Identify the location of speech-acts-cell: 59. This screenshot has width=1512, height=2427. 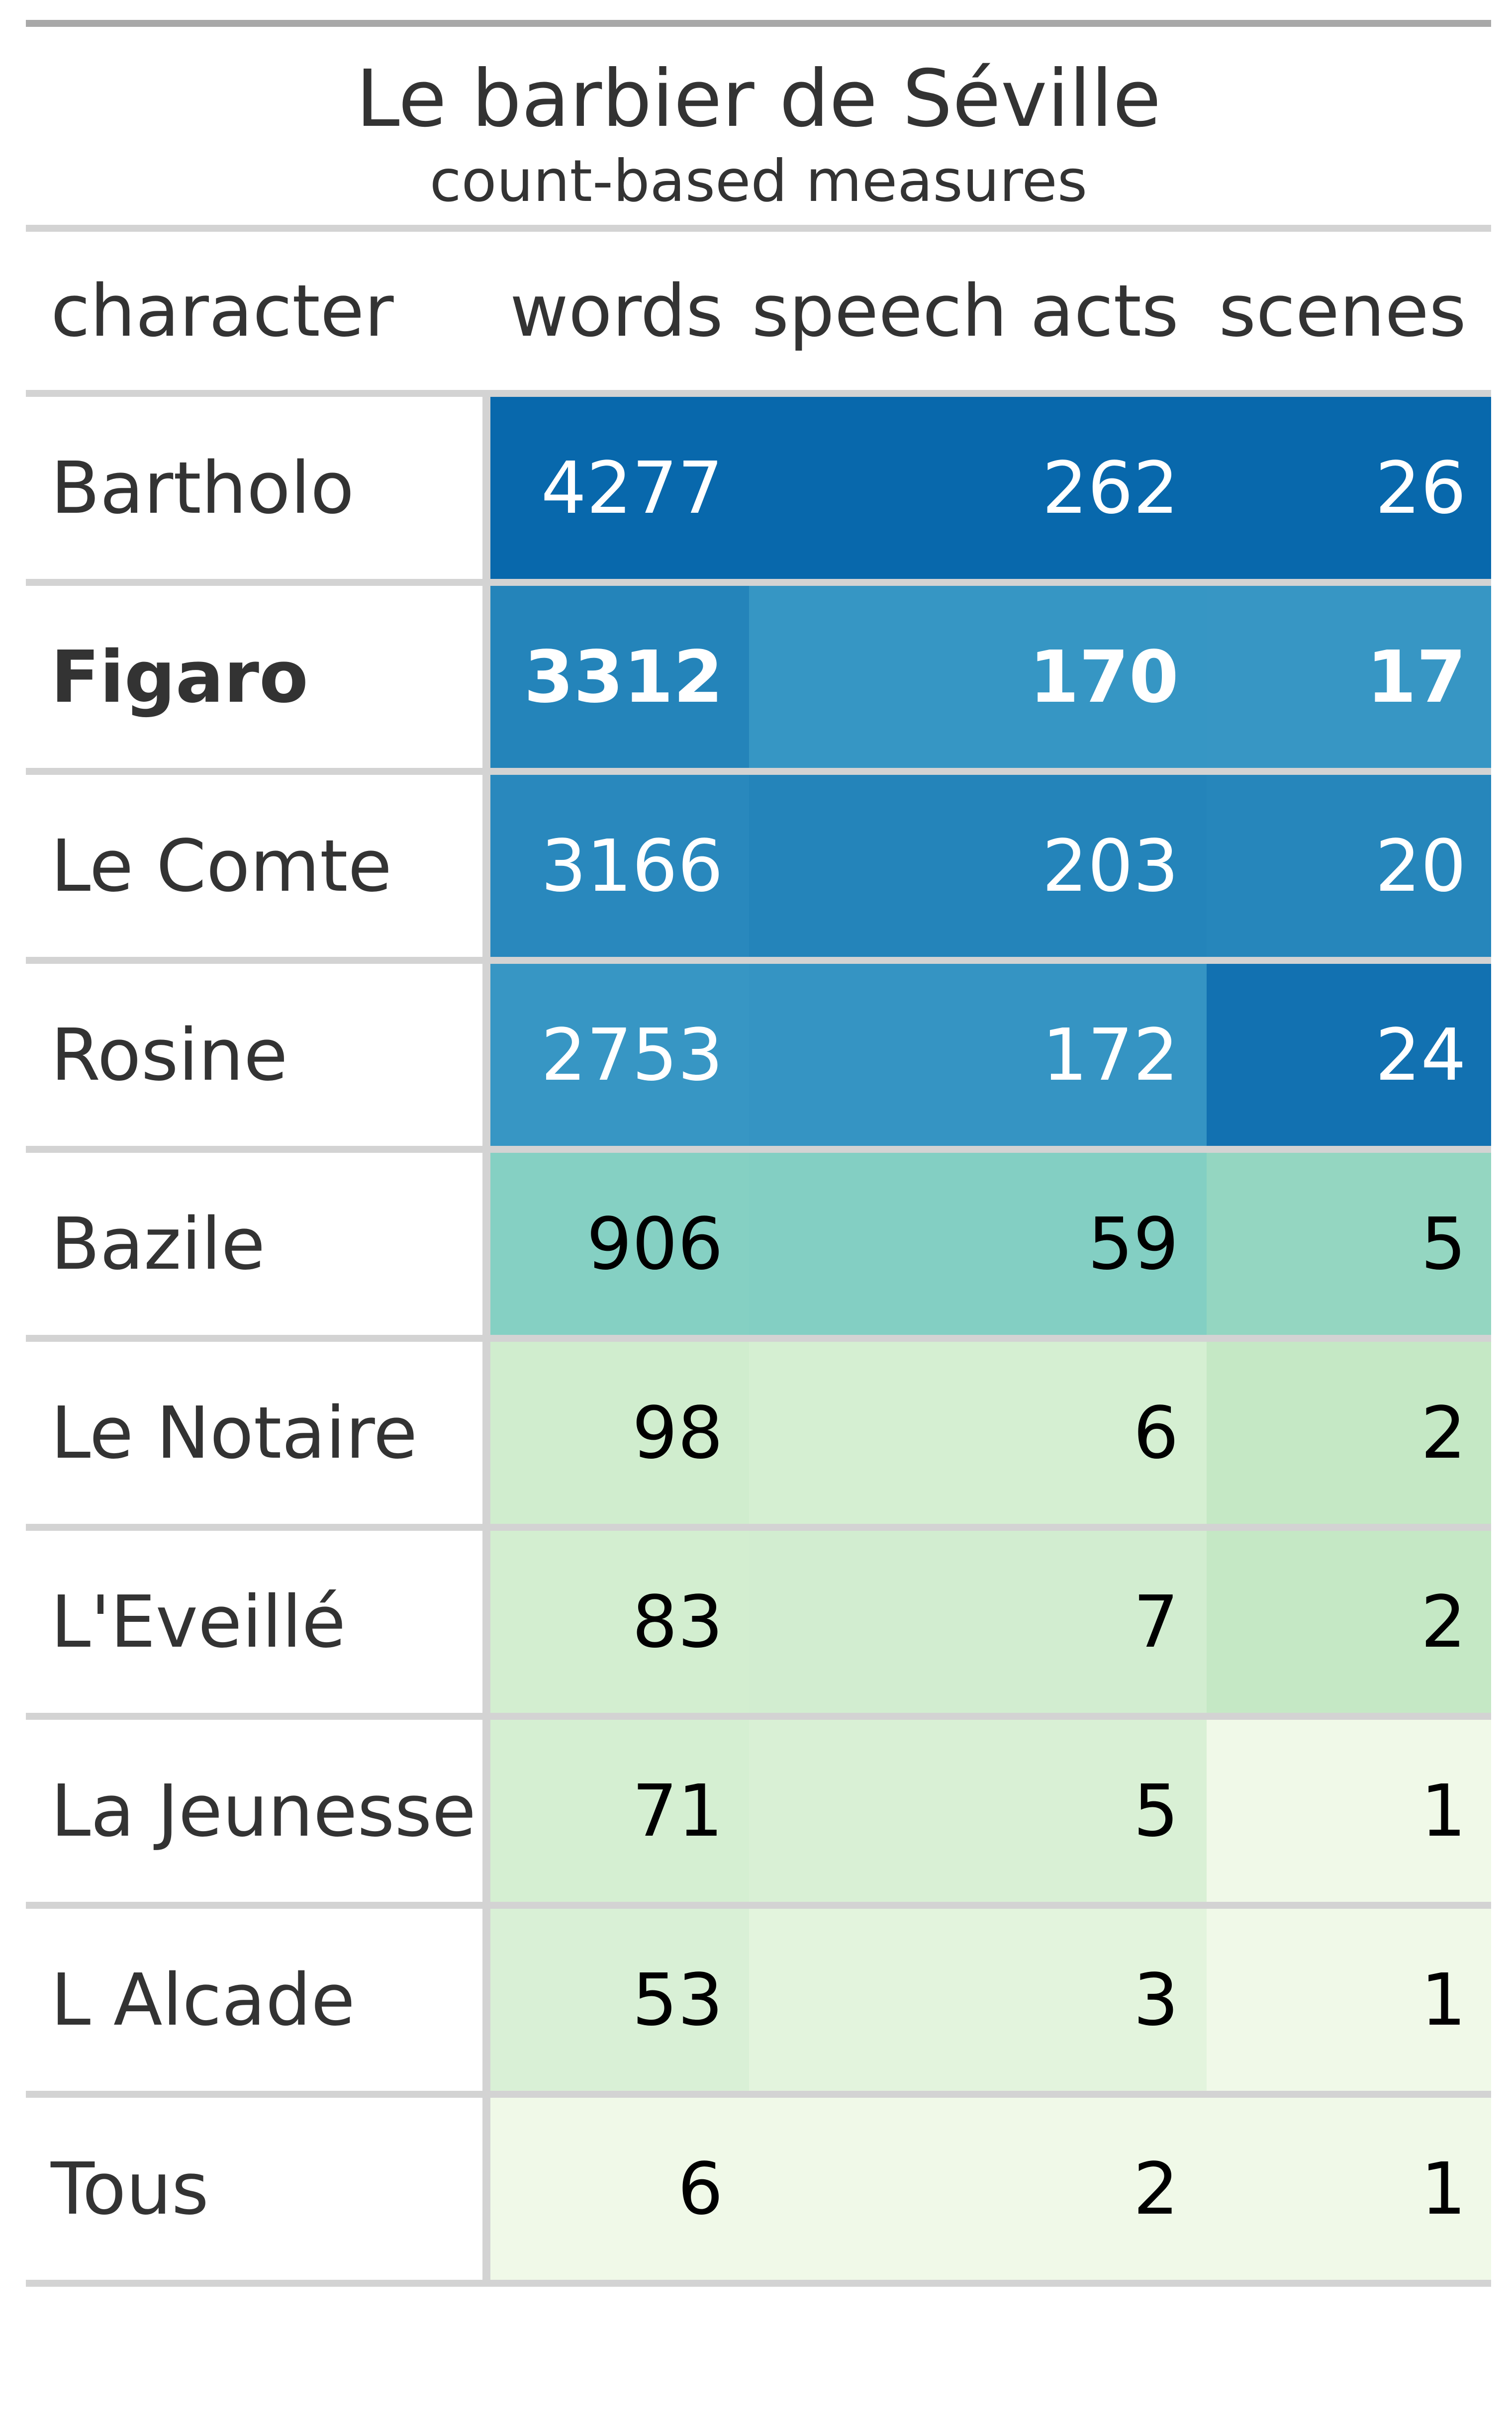
(978, 1244).